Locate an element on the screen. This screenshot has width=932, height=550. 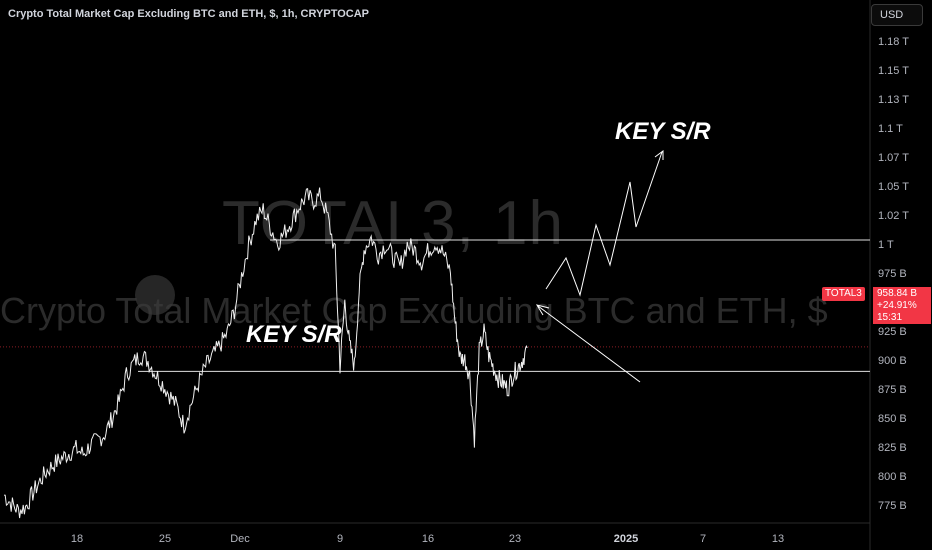
price-tick-label: 1.02 T is located at coordinates (893, 216).